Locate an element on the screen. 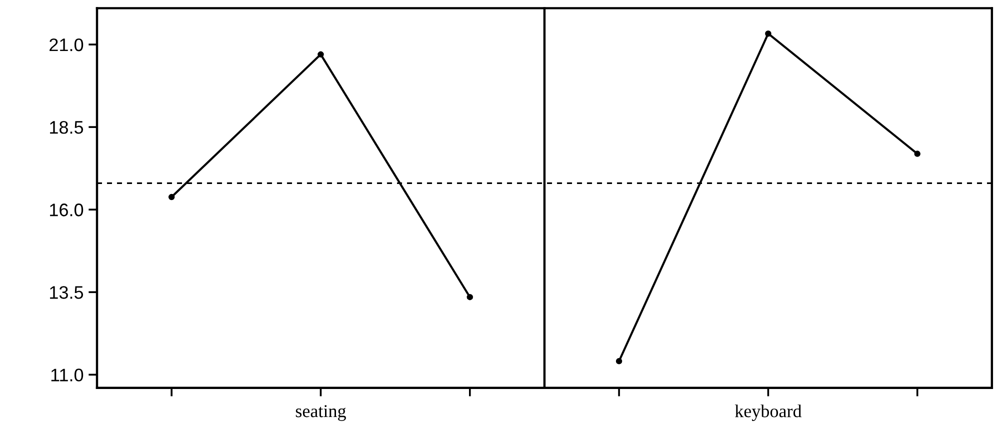 The width and height of the screenshot is (996, 431). y-tick-label: 11.0 is located at coordinates (67, 375).